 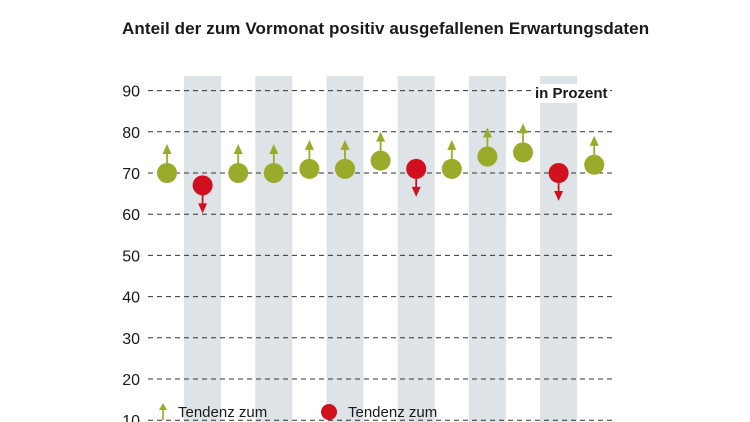 What do you see at coordinates (131, 215) in the screenshot?
I see `y-tick-label: 60` at bounding box center [131, 215].